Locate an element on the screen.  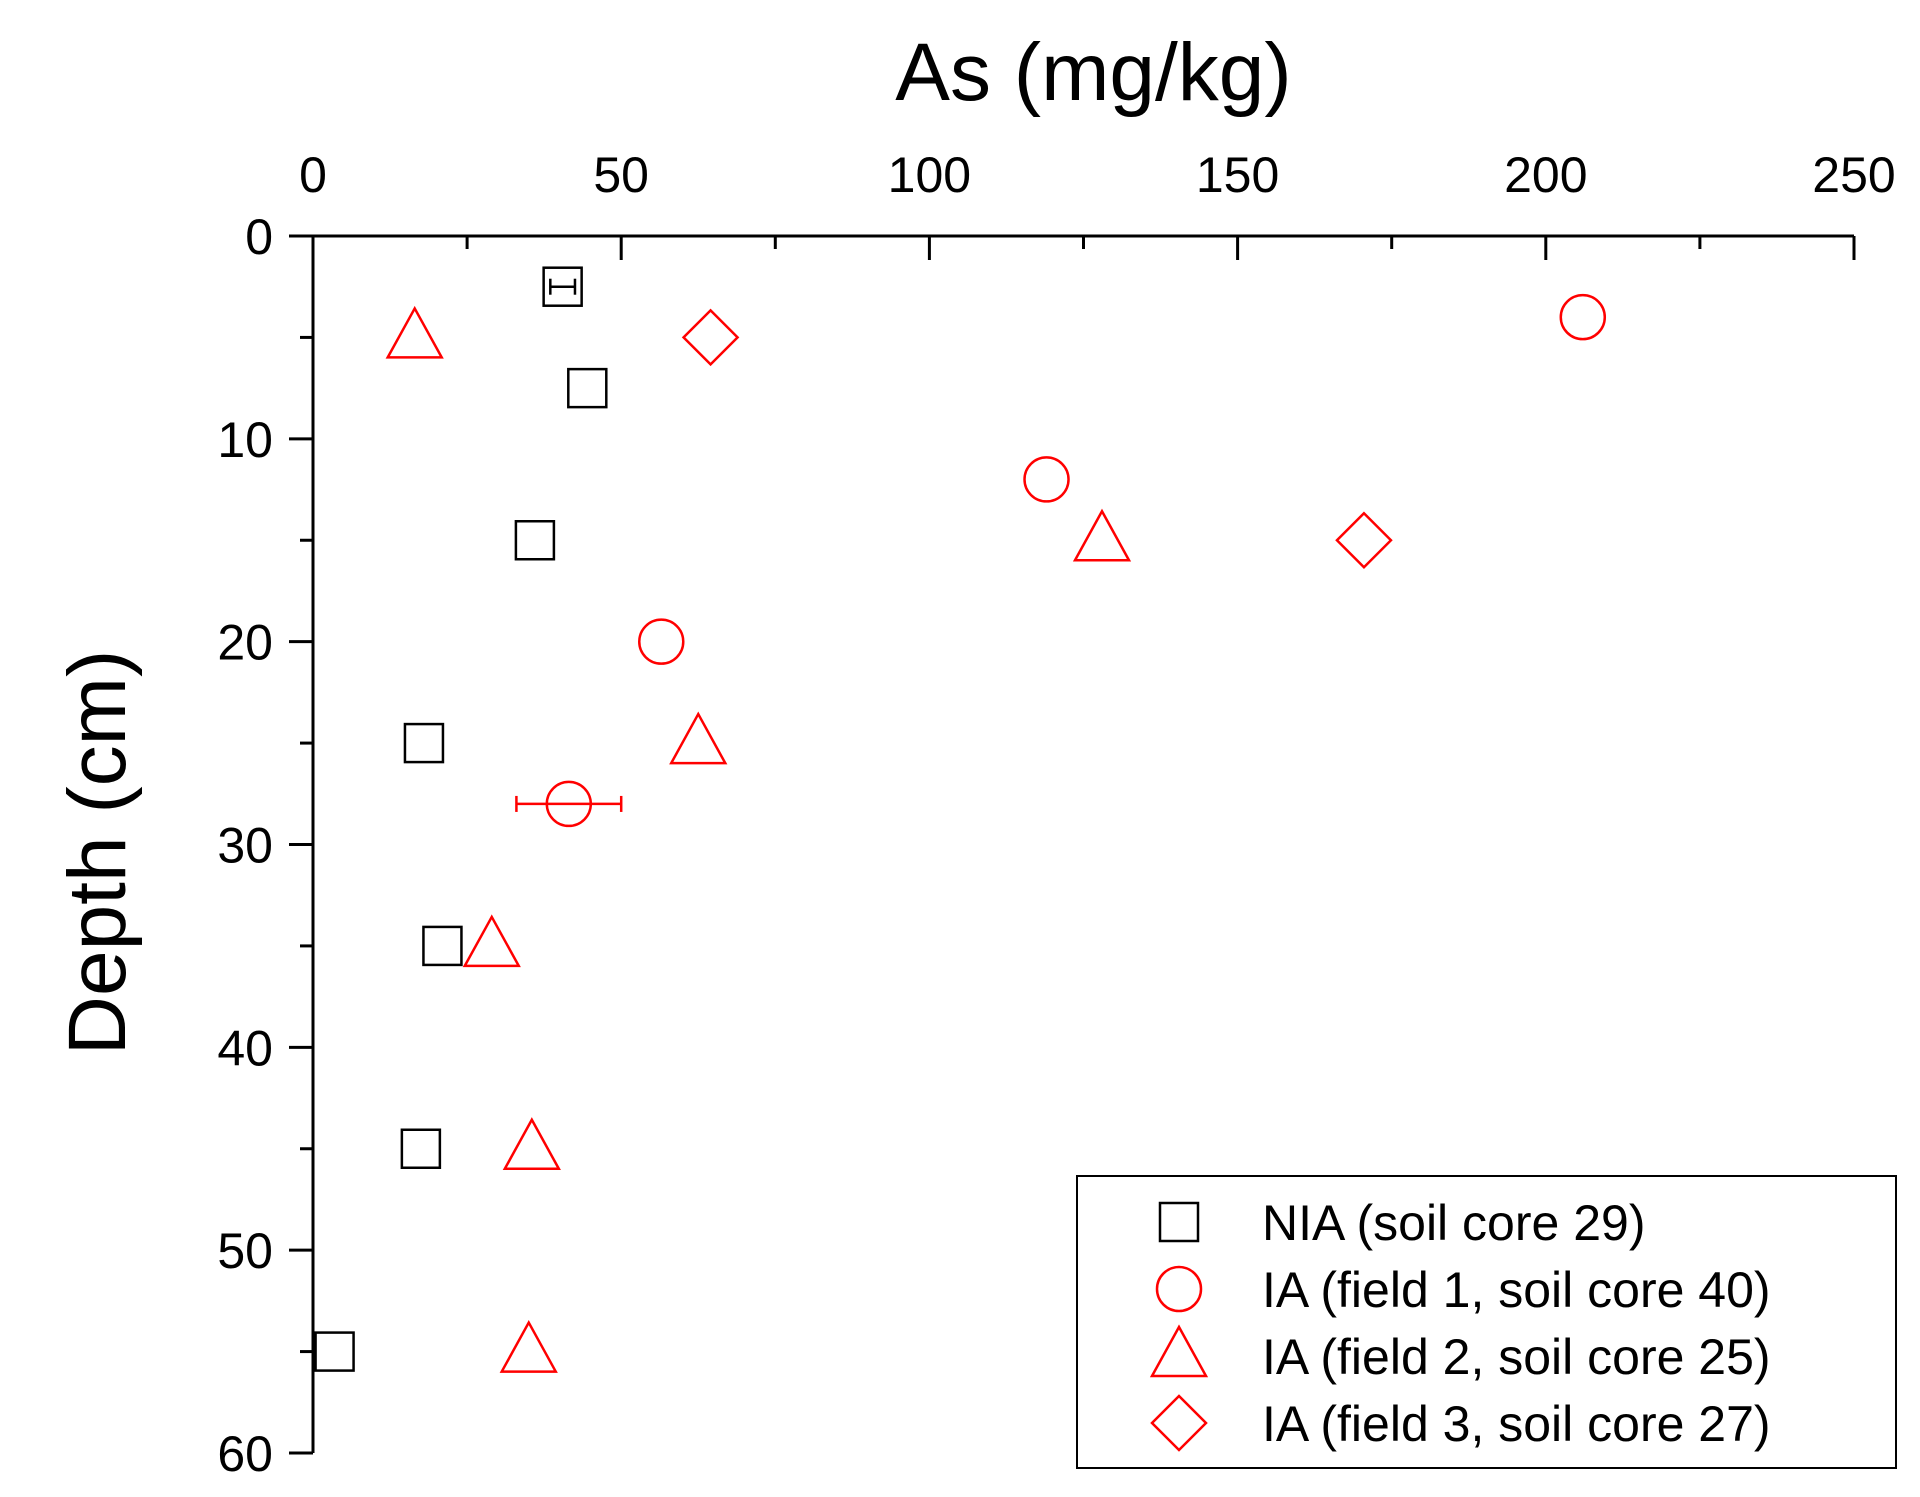
data-point-square-s0-p2 is located at coordinates (535, 540).